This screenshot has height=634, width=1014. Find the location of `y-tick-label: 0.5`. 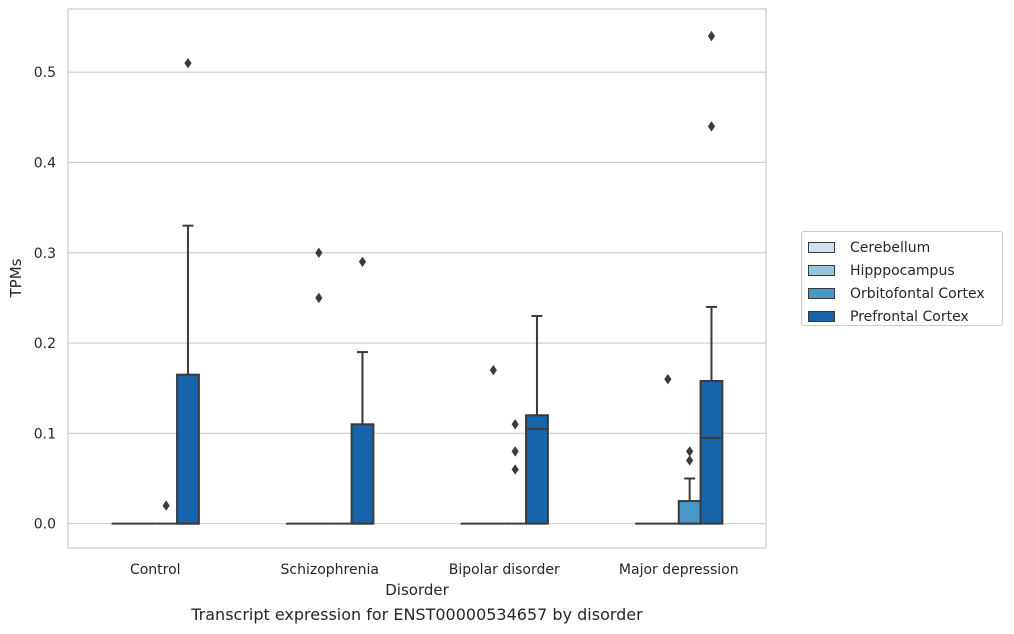

y-tick-label: 0.5 is located at coordinates (45, 73).